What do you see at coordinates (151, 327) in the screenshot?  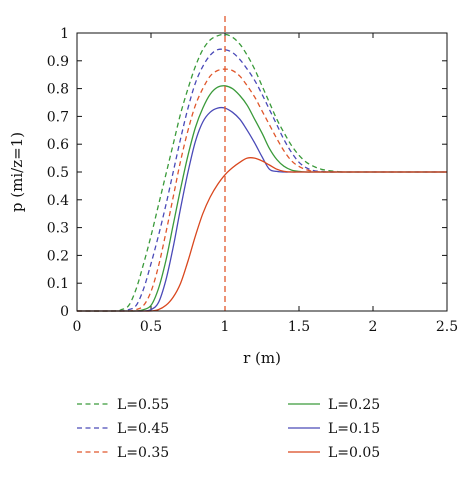 I see `x-tick-label: 0.5` at bounding box center [151, 327].